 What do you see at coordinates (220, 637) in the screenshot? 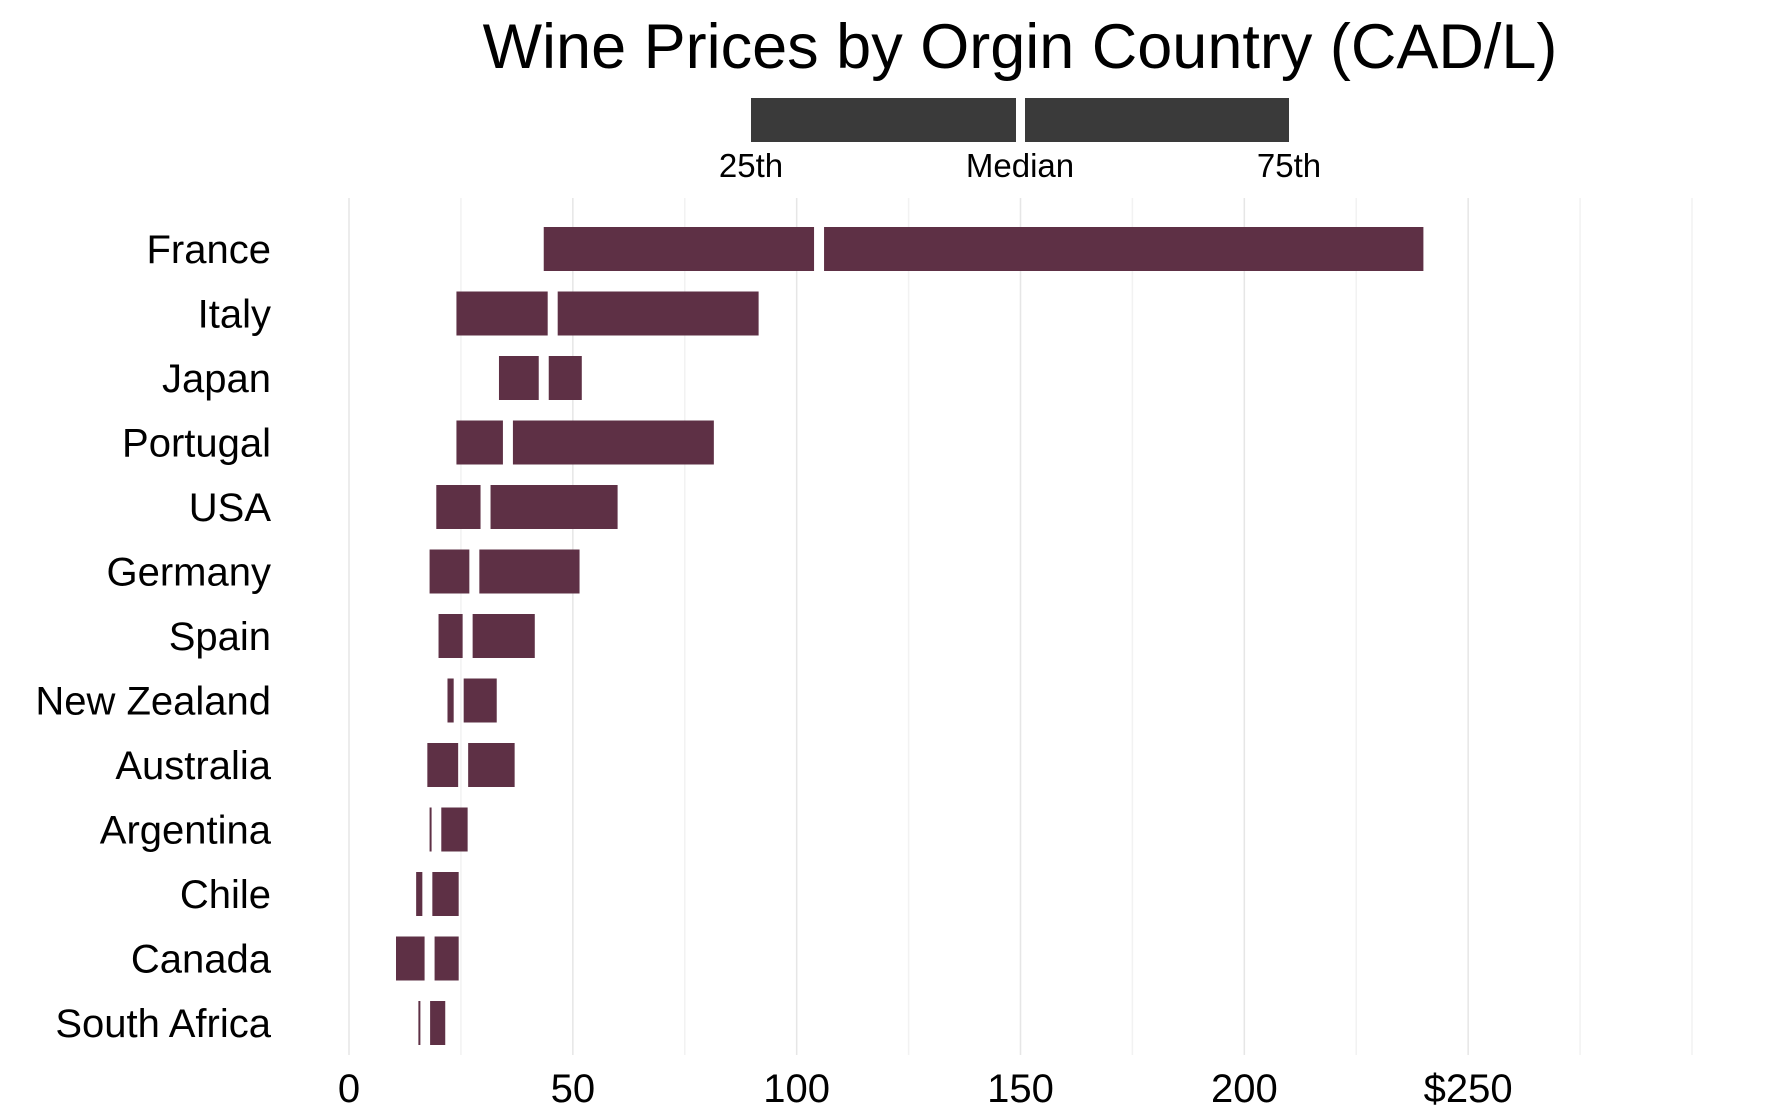
I see `category-label: Spain` at bounding box center [220, 637].